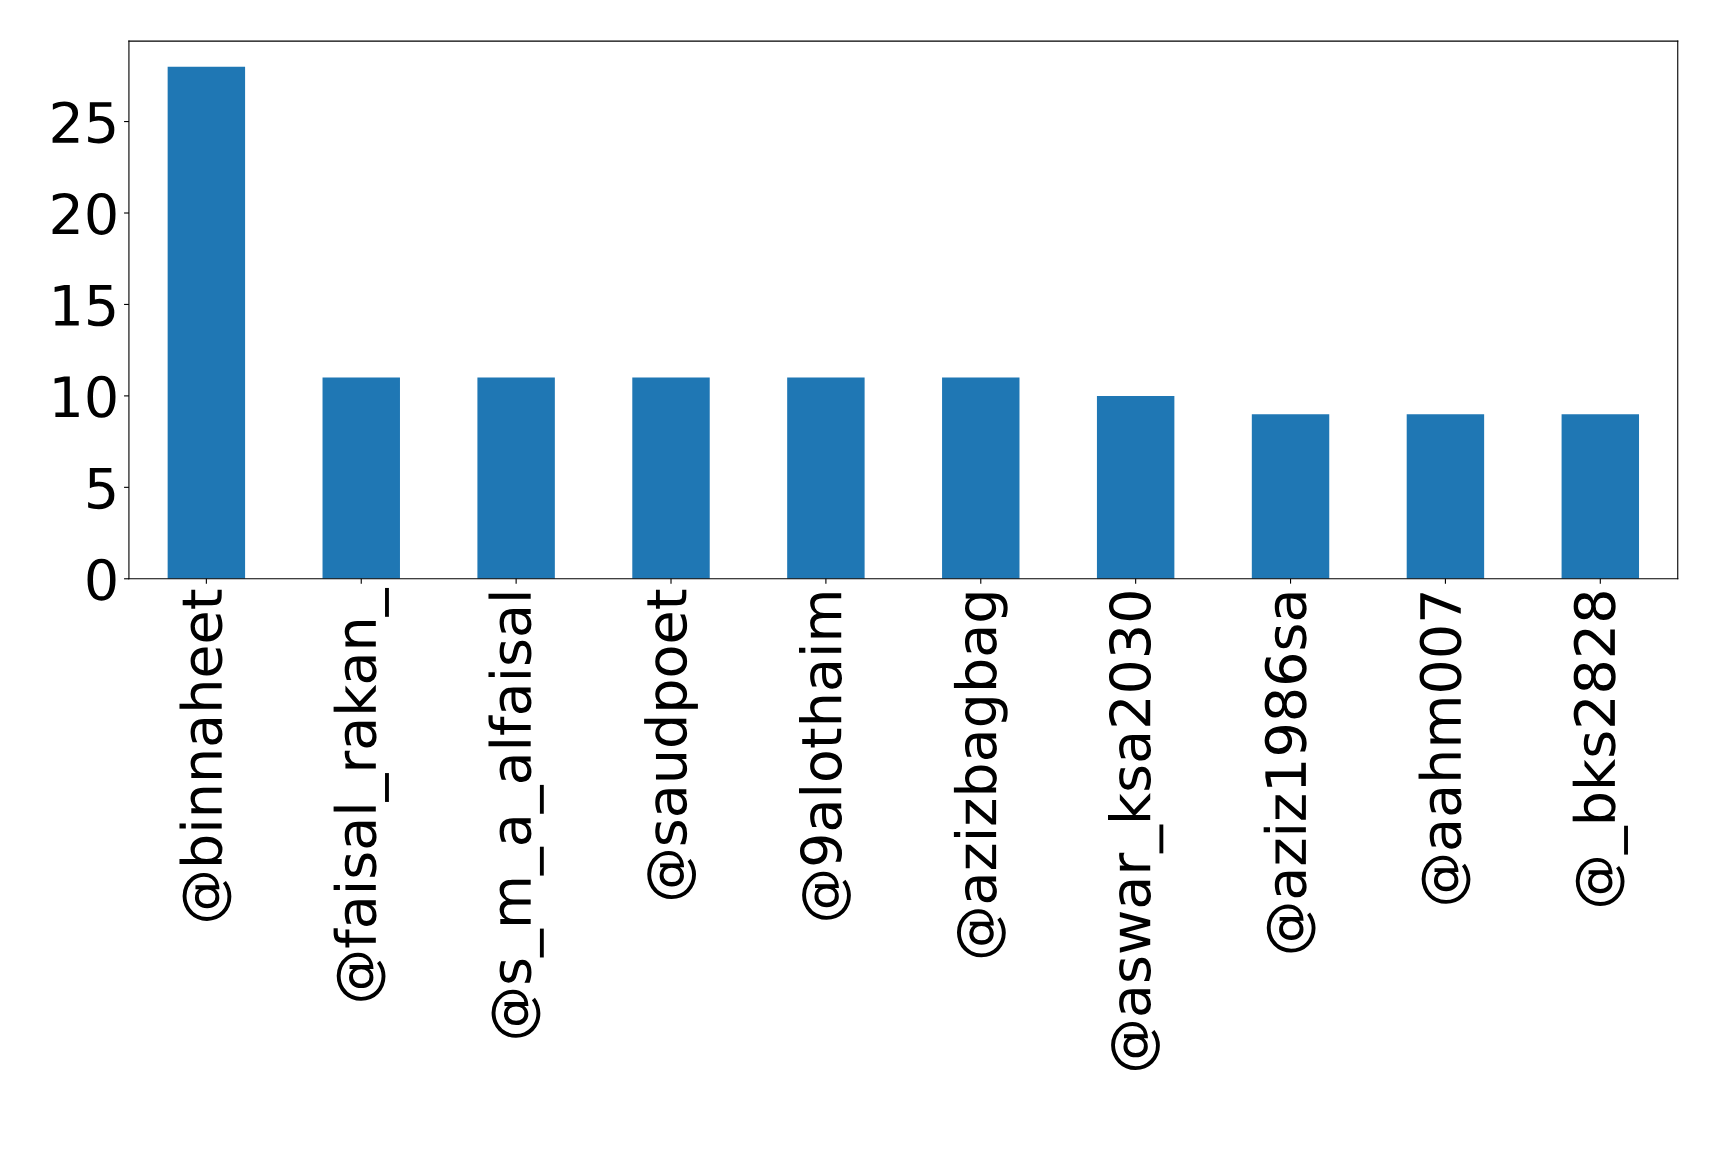 This screenshot has height=1174, width=1719. I want to click on x-tick-label: @azizbagbag, so click(980, 775).